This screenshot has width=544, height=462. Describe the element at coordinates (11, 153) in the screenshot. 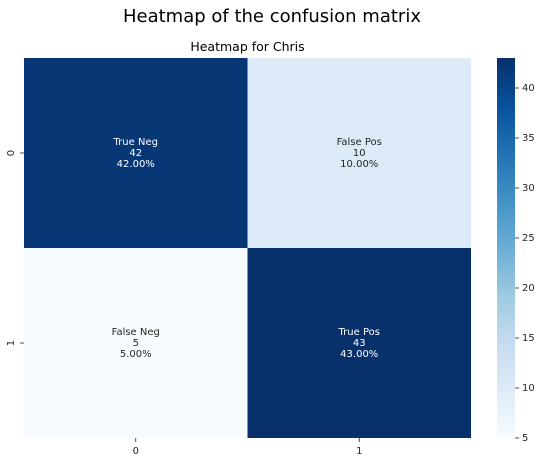

I see `y-tick-label-0: 0` at that location.